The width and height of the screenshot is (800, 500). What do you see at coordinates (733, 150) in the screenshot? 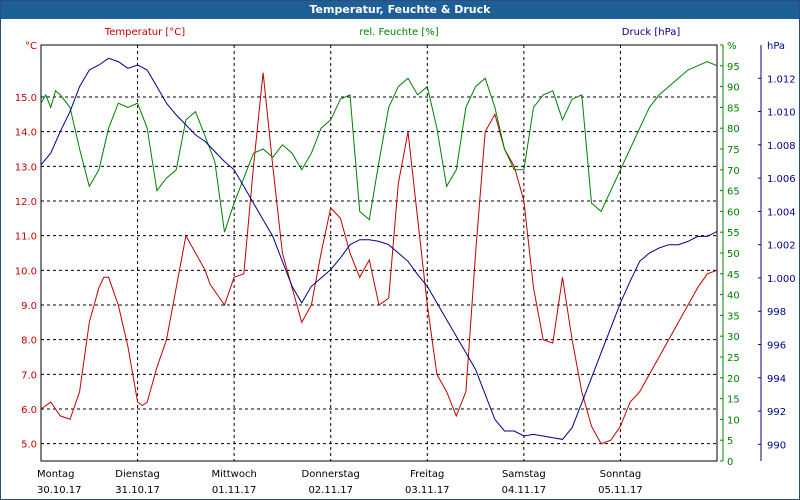
I see `humidity-tick-label: 75` at bounding box center [733, 150].